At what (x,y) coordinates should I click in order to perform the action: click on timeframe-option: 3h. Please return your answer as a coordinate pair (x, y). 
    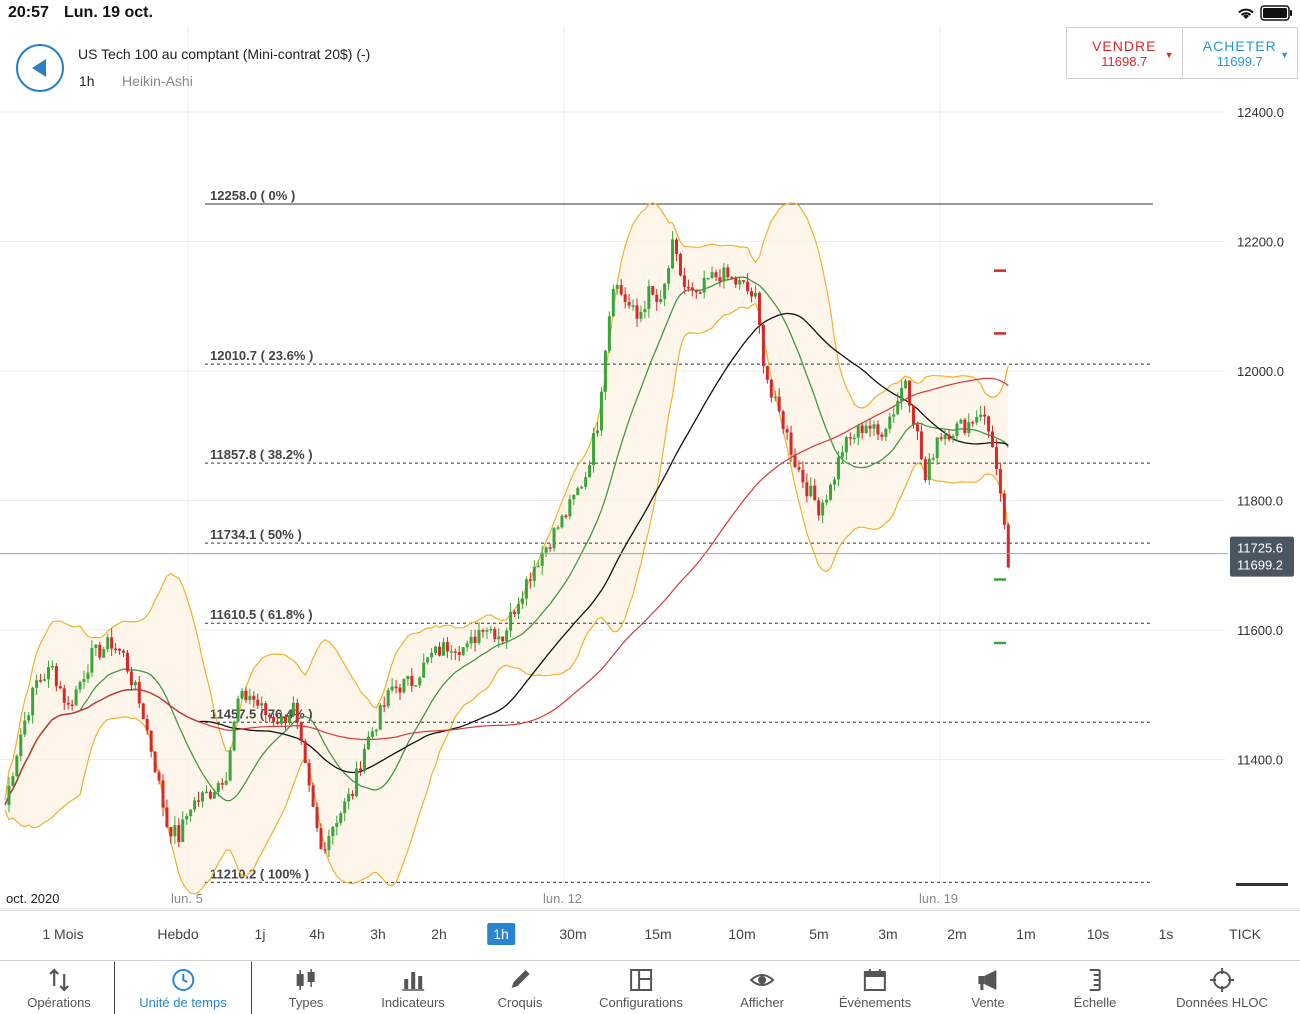
    Looking at the image, I should click on (378, 934).